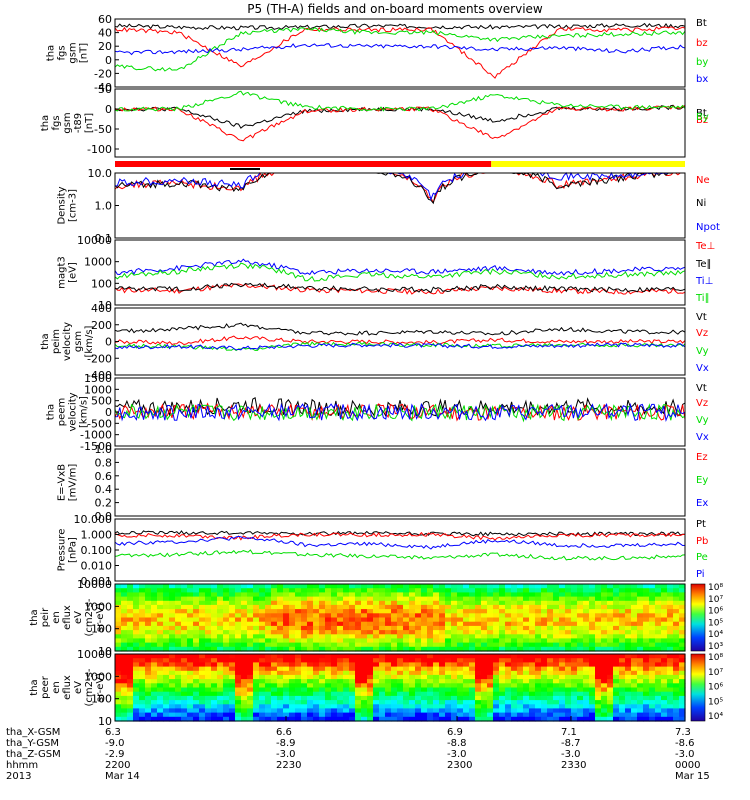 The image size is (750, 800). What do you see at coordinates (100, 617) in the screenshot?
I see `y-axis-label: sr-eV)` at bounding box center [100, 617].